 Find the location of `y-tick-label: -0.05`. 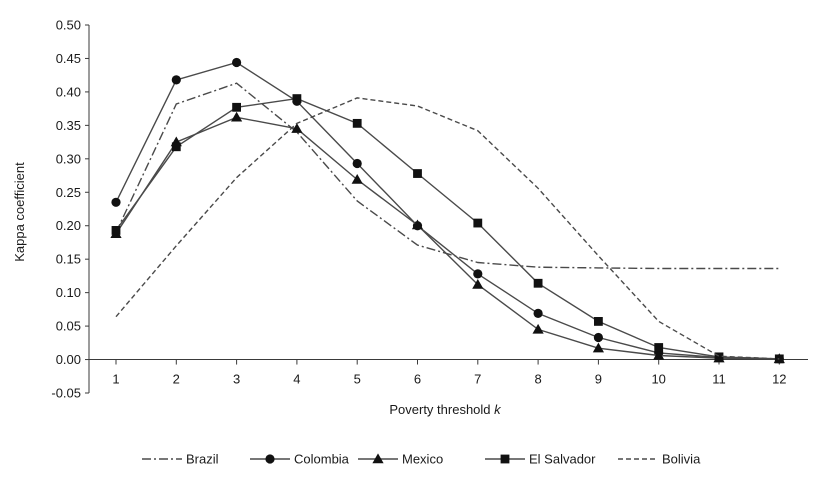

y-tick-label: -0.05 is located at coordinates (66, 393).